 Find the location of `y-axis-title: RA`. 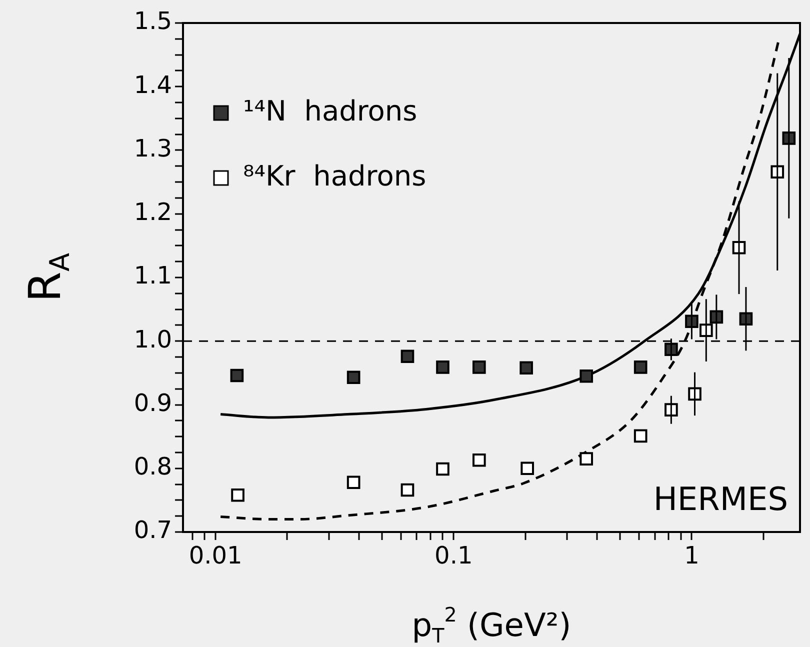

y-axis-title: RA is located at coordinates (48, 277).